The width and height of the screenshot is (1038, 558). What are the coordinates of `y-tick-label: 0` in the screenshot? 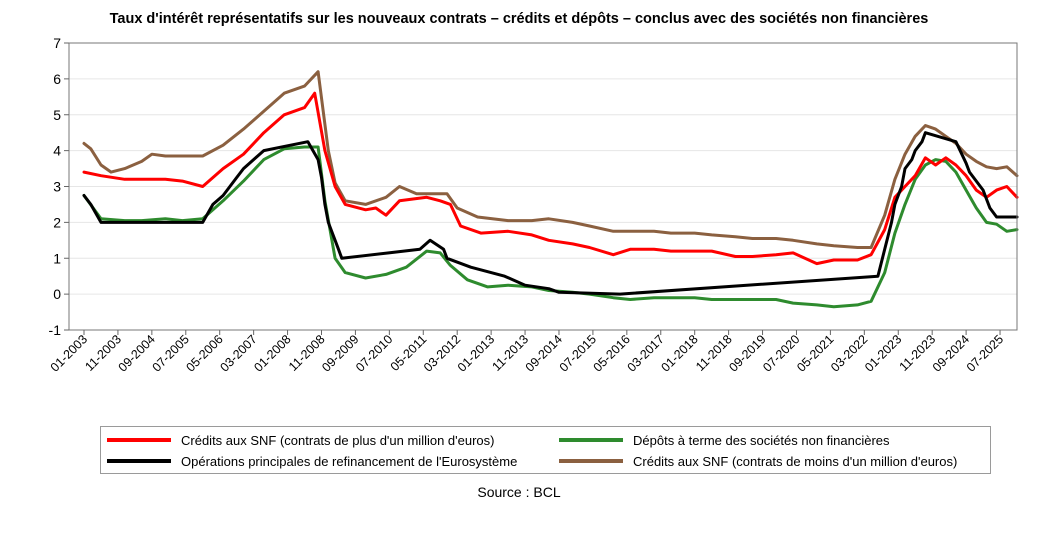 It's located at (57, 294).